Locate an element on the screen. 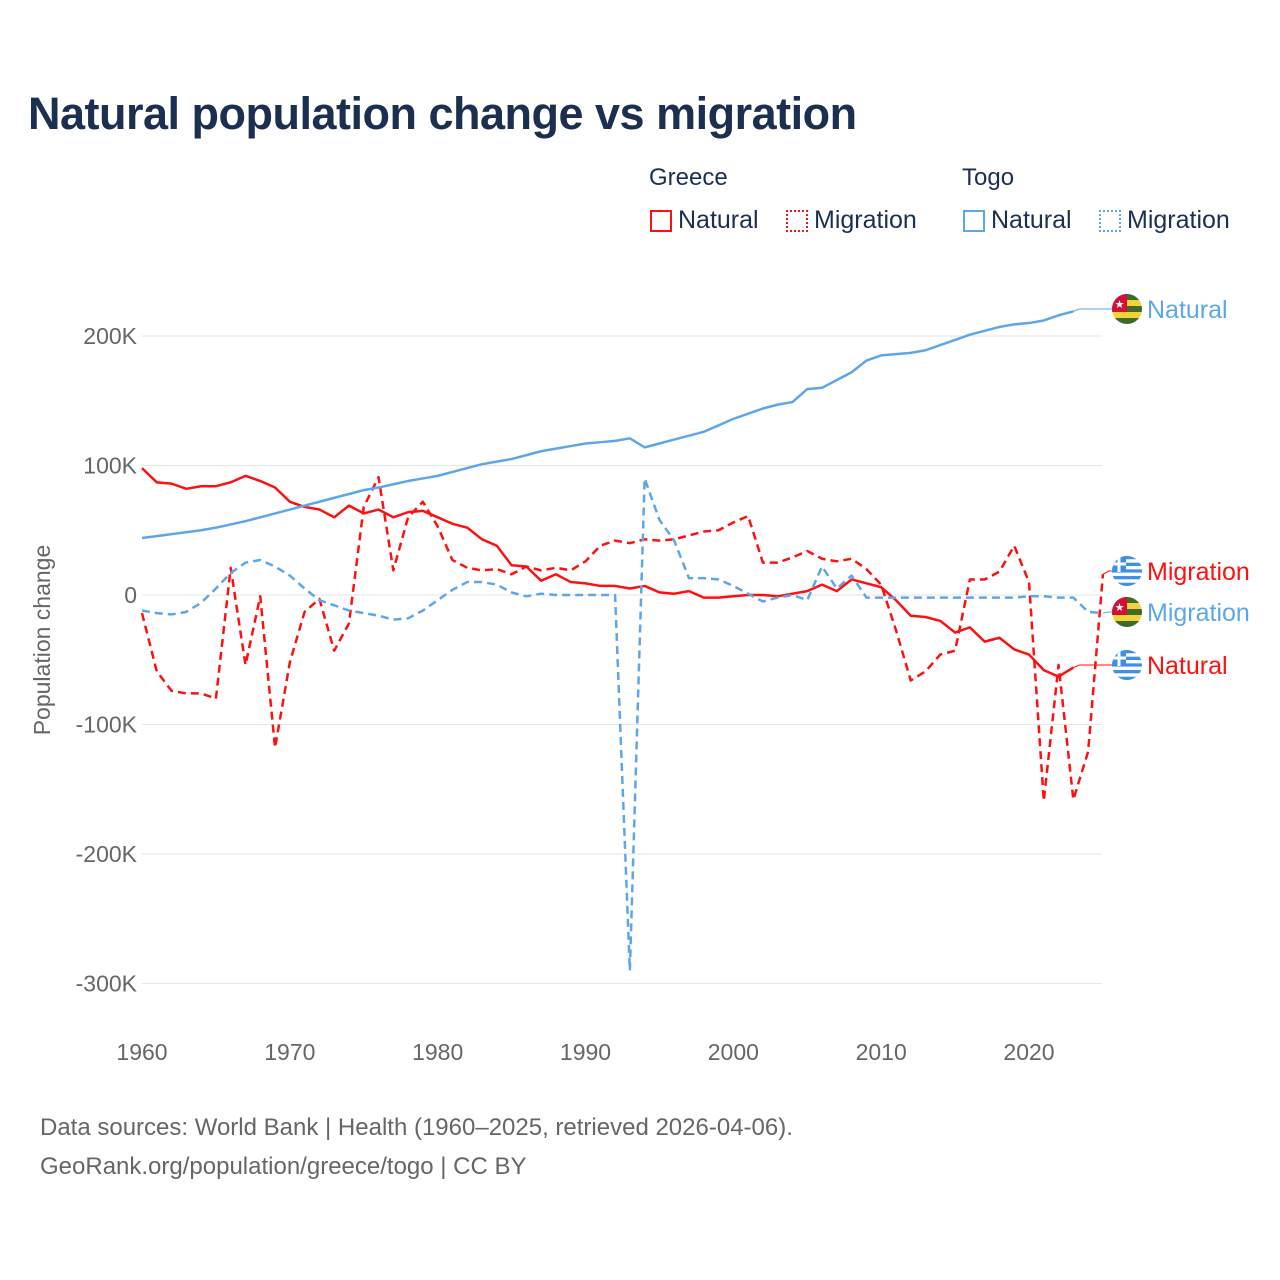 The image size is (1280, 1280). x-tick-label: 2010 is located at coordinates (881, 1052).